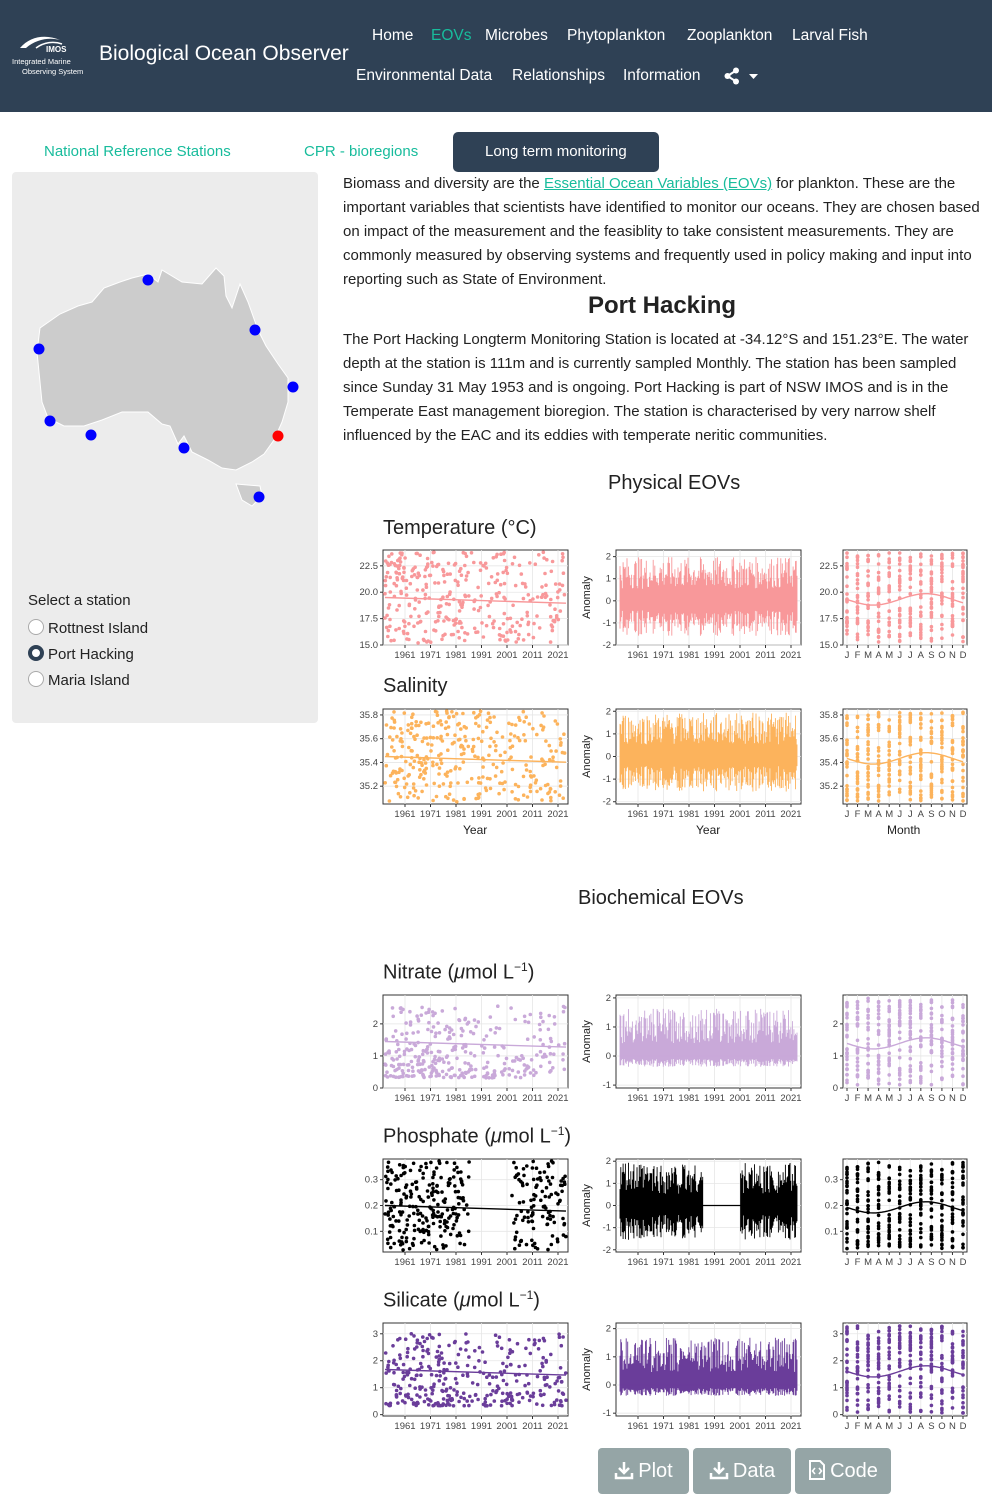  What do you see at coordinates (835, 1361) in the screenshot?
I see `y-tick-label: 2` at bounding box center [835, 1361].